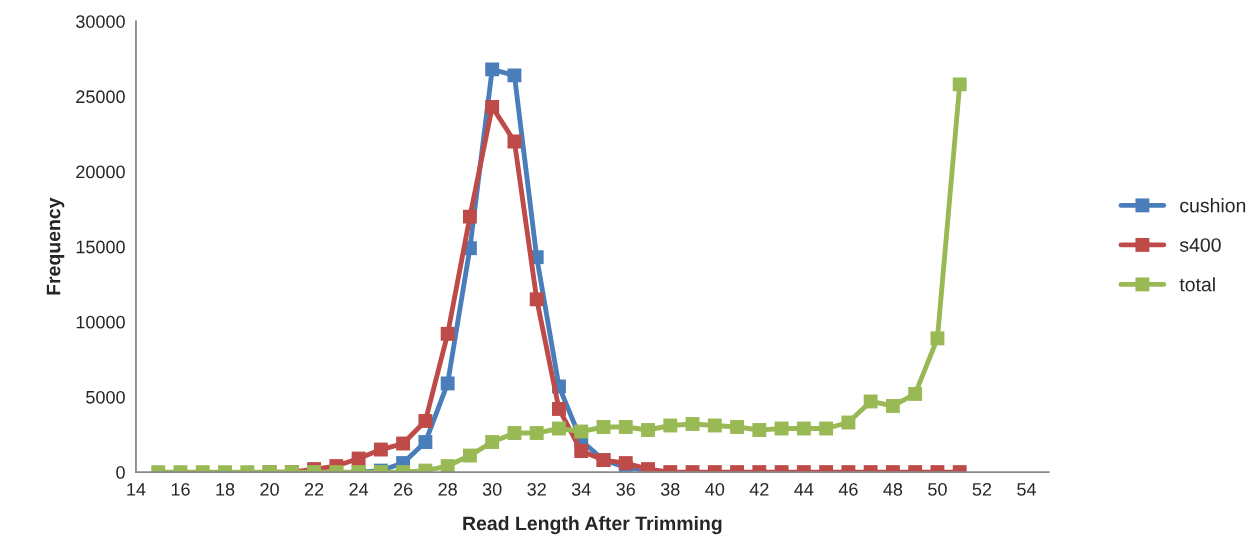 This screenshot has height=560, width=1259. I want to click on x-tick-label: 14, so click(136, 489).